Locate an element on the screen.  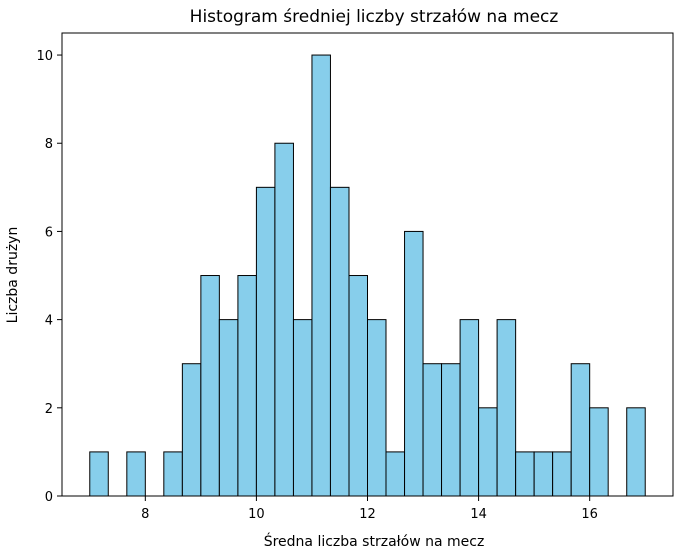
x-tick-label: 8 is located at coordinates (145, 514).